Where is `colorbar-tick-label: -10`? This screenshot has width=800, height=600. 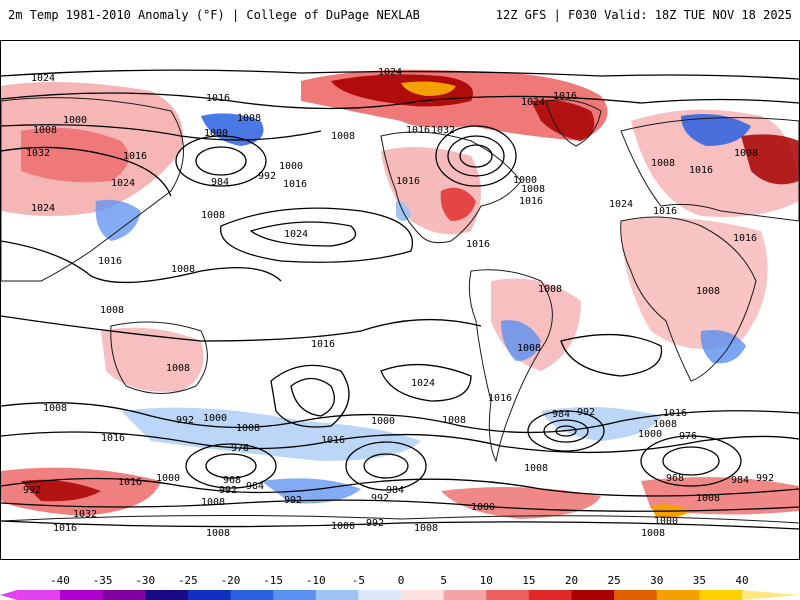
colorbar-tick-label: -10 is located at coordinates (315, 580).